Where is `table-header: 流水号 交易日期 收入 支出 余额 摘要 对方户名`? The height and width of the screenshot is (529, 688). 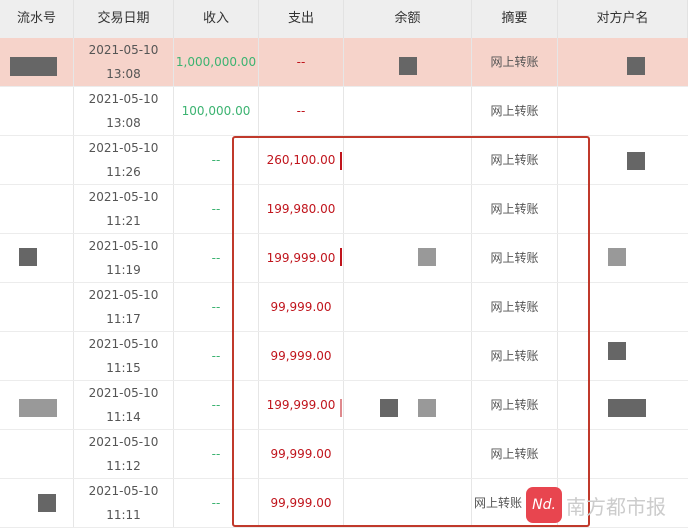 table-header: 流水号 交易日期 收入 支出 余额 摘要 对方户名 is located at coordinates (344, 19).